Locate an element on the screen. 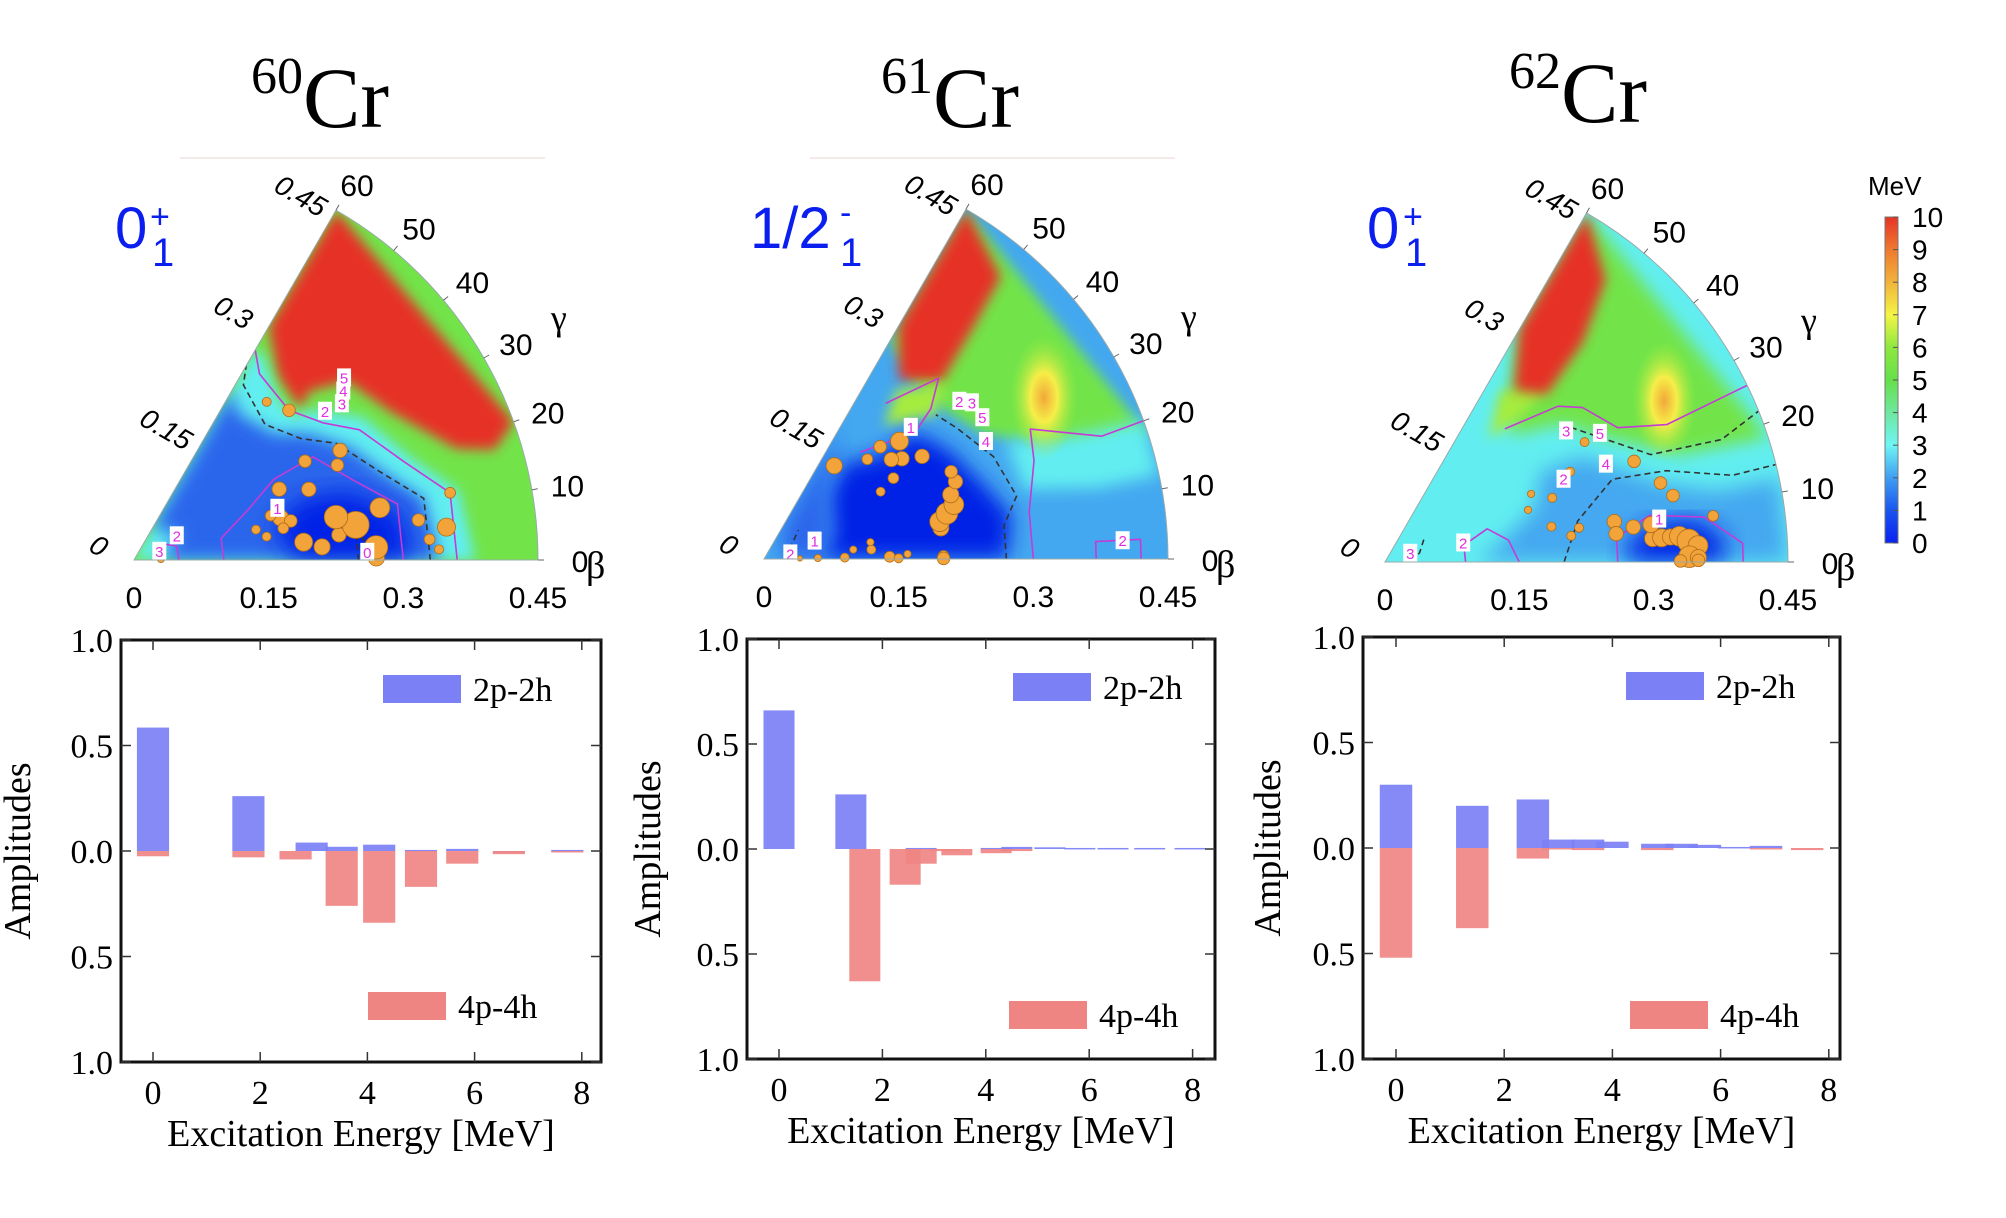 The width and height of the screenshot is (2006, 1218). legend-label-2p2h: 2p-2h is located at coordinates (1142, 688).